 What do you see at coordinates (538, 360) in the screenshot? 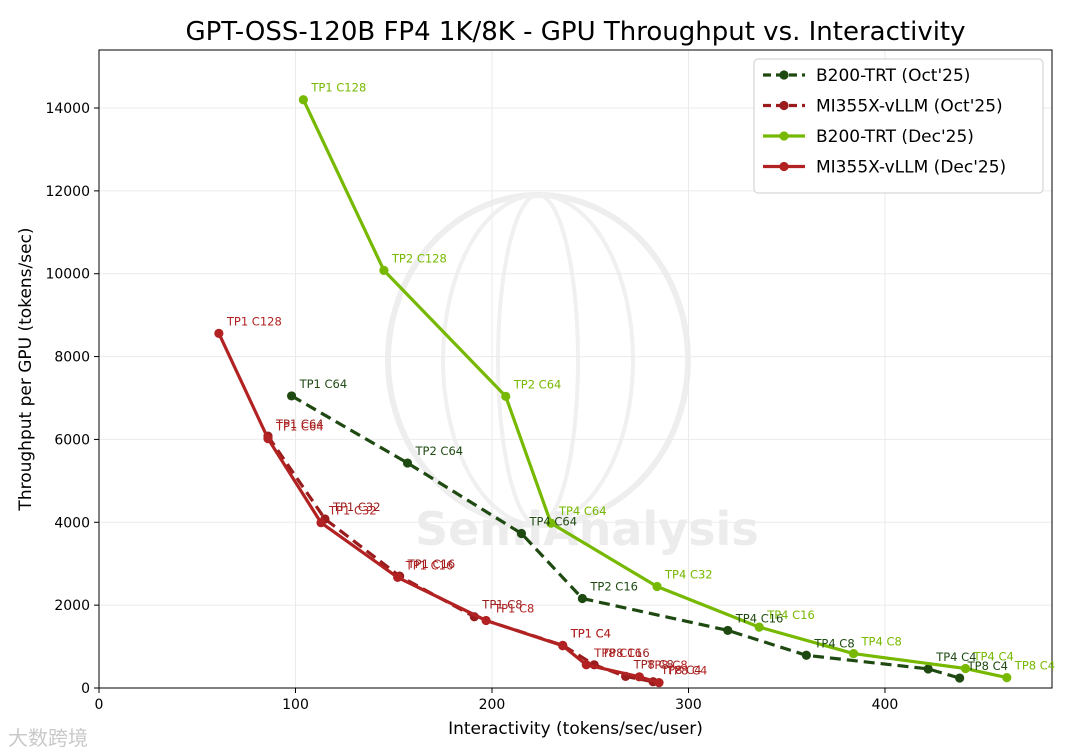
I see `watermark-meridian-inner` at bounding box center [538, 360].